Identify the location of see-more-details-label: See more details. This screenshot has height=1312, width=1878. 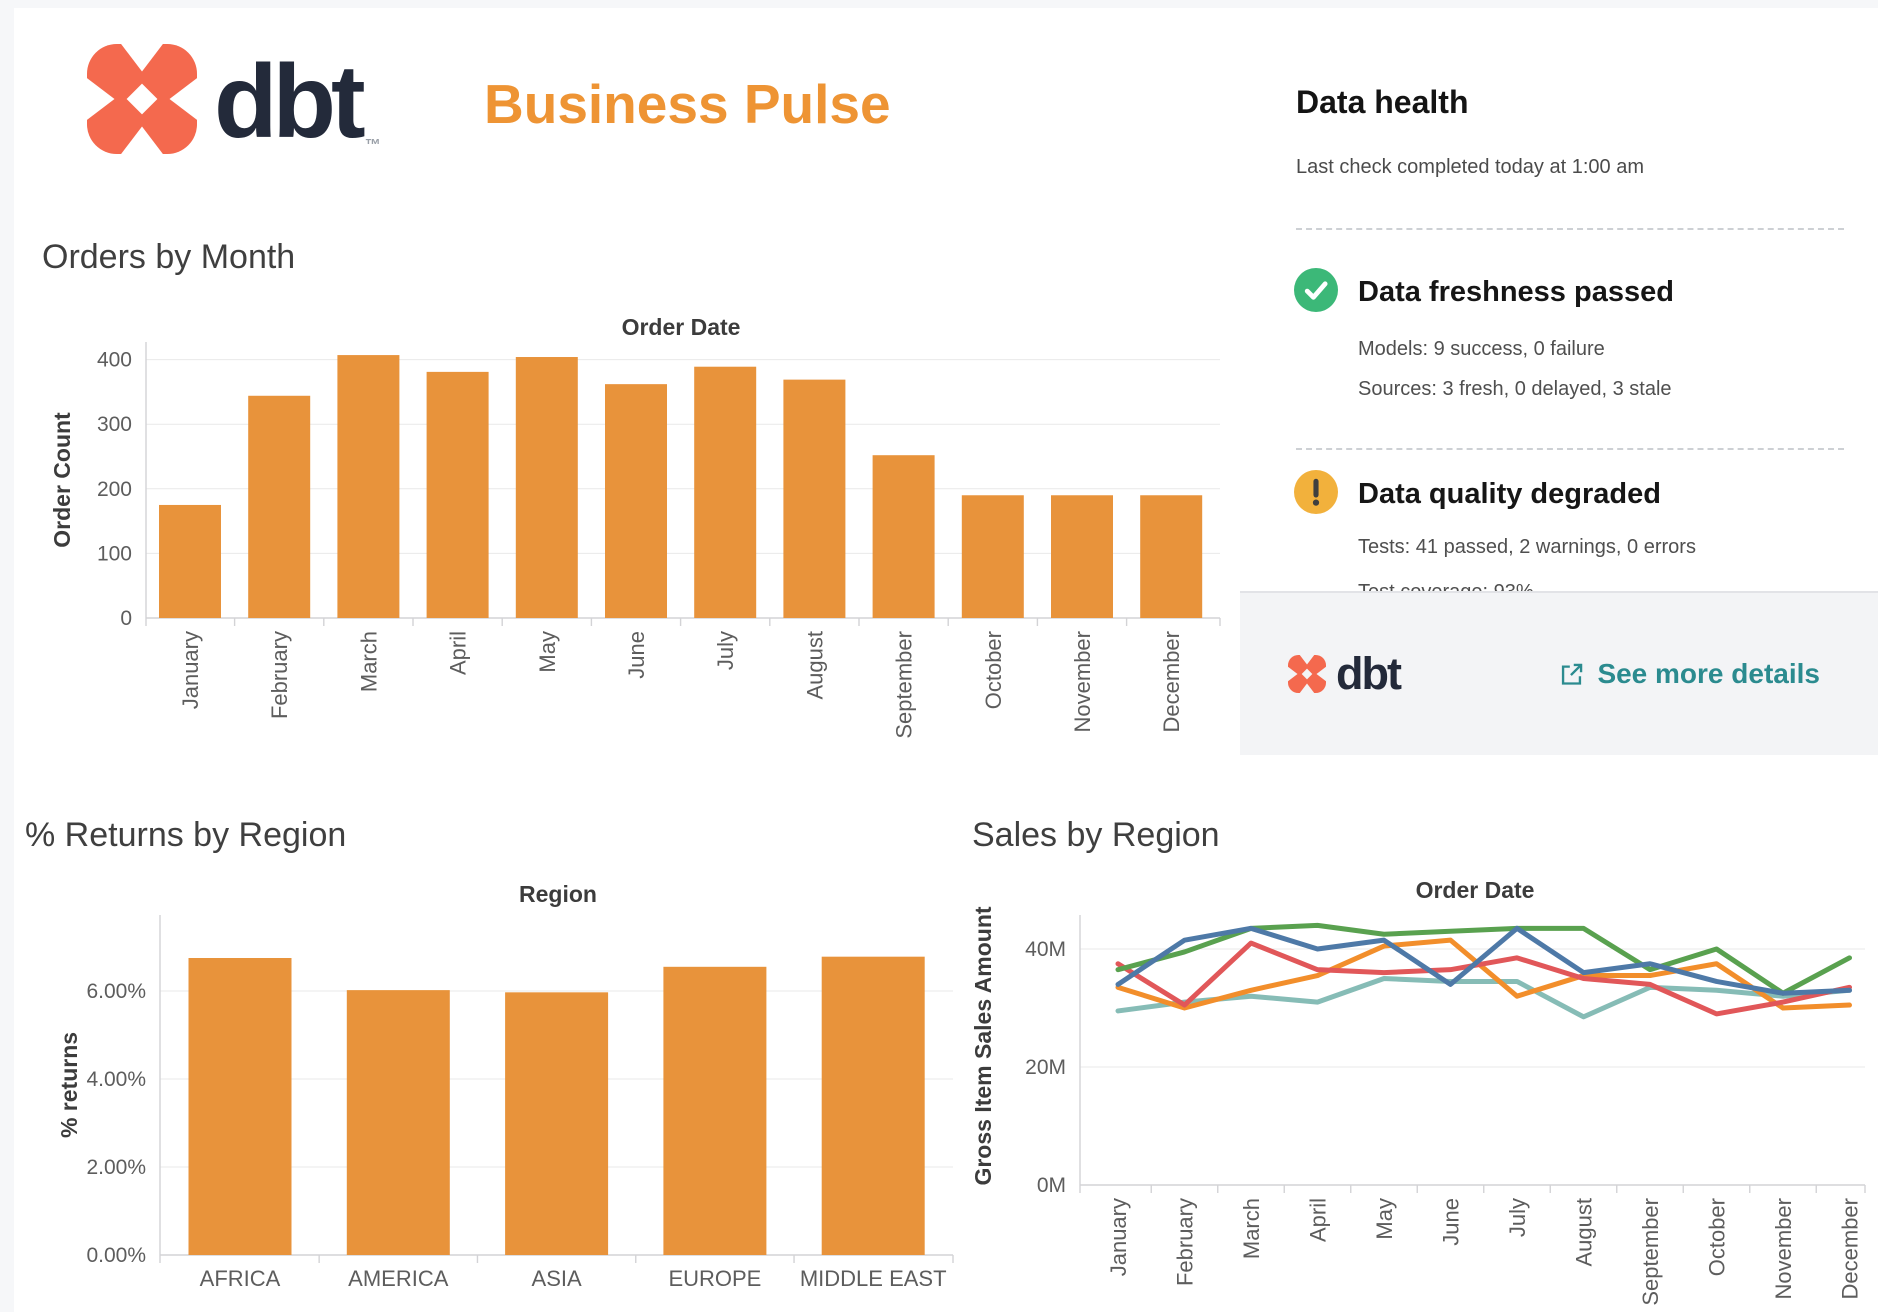
(1708, 673).